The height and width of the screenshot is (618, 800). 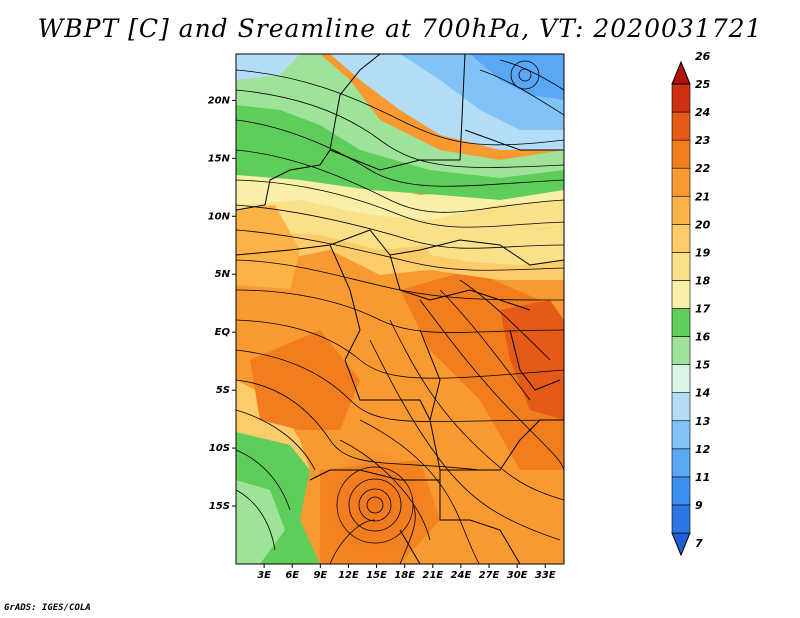 I want to click on colorbar-label: 15, so click(x=703, y=365).